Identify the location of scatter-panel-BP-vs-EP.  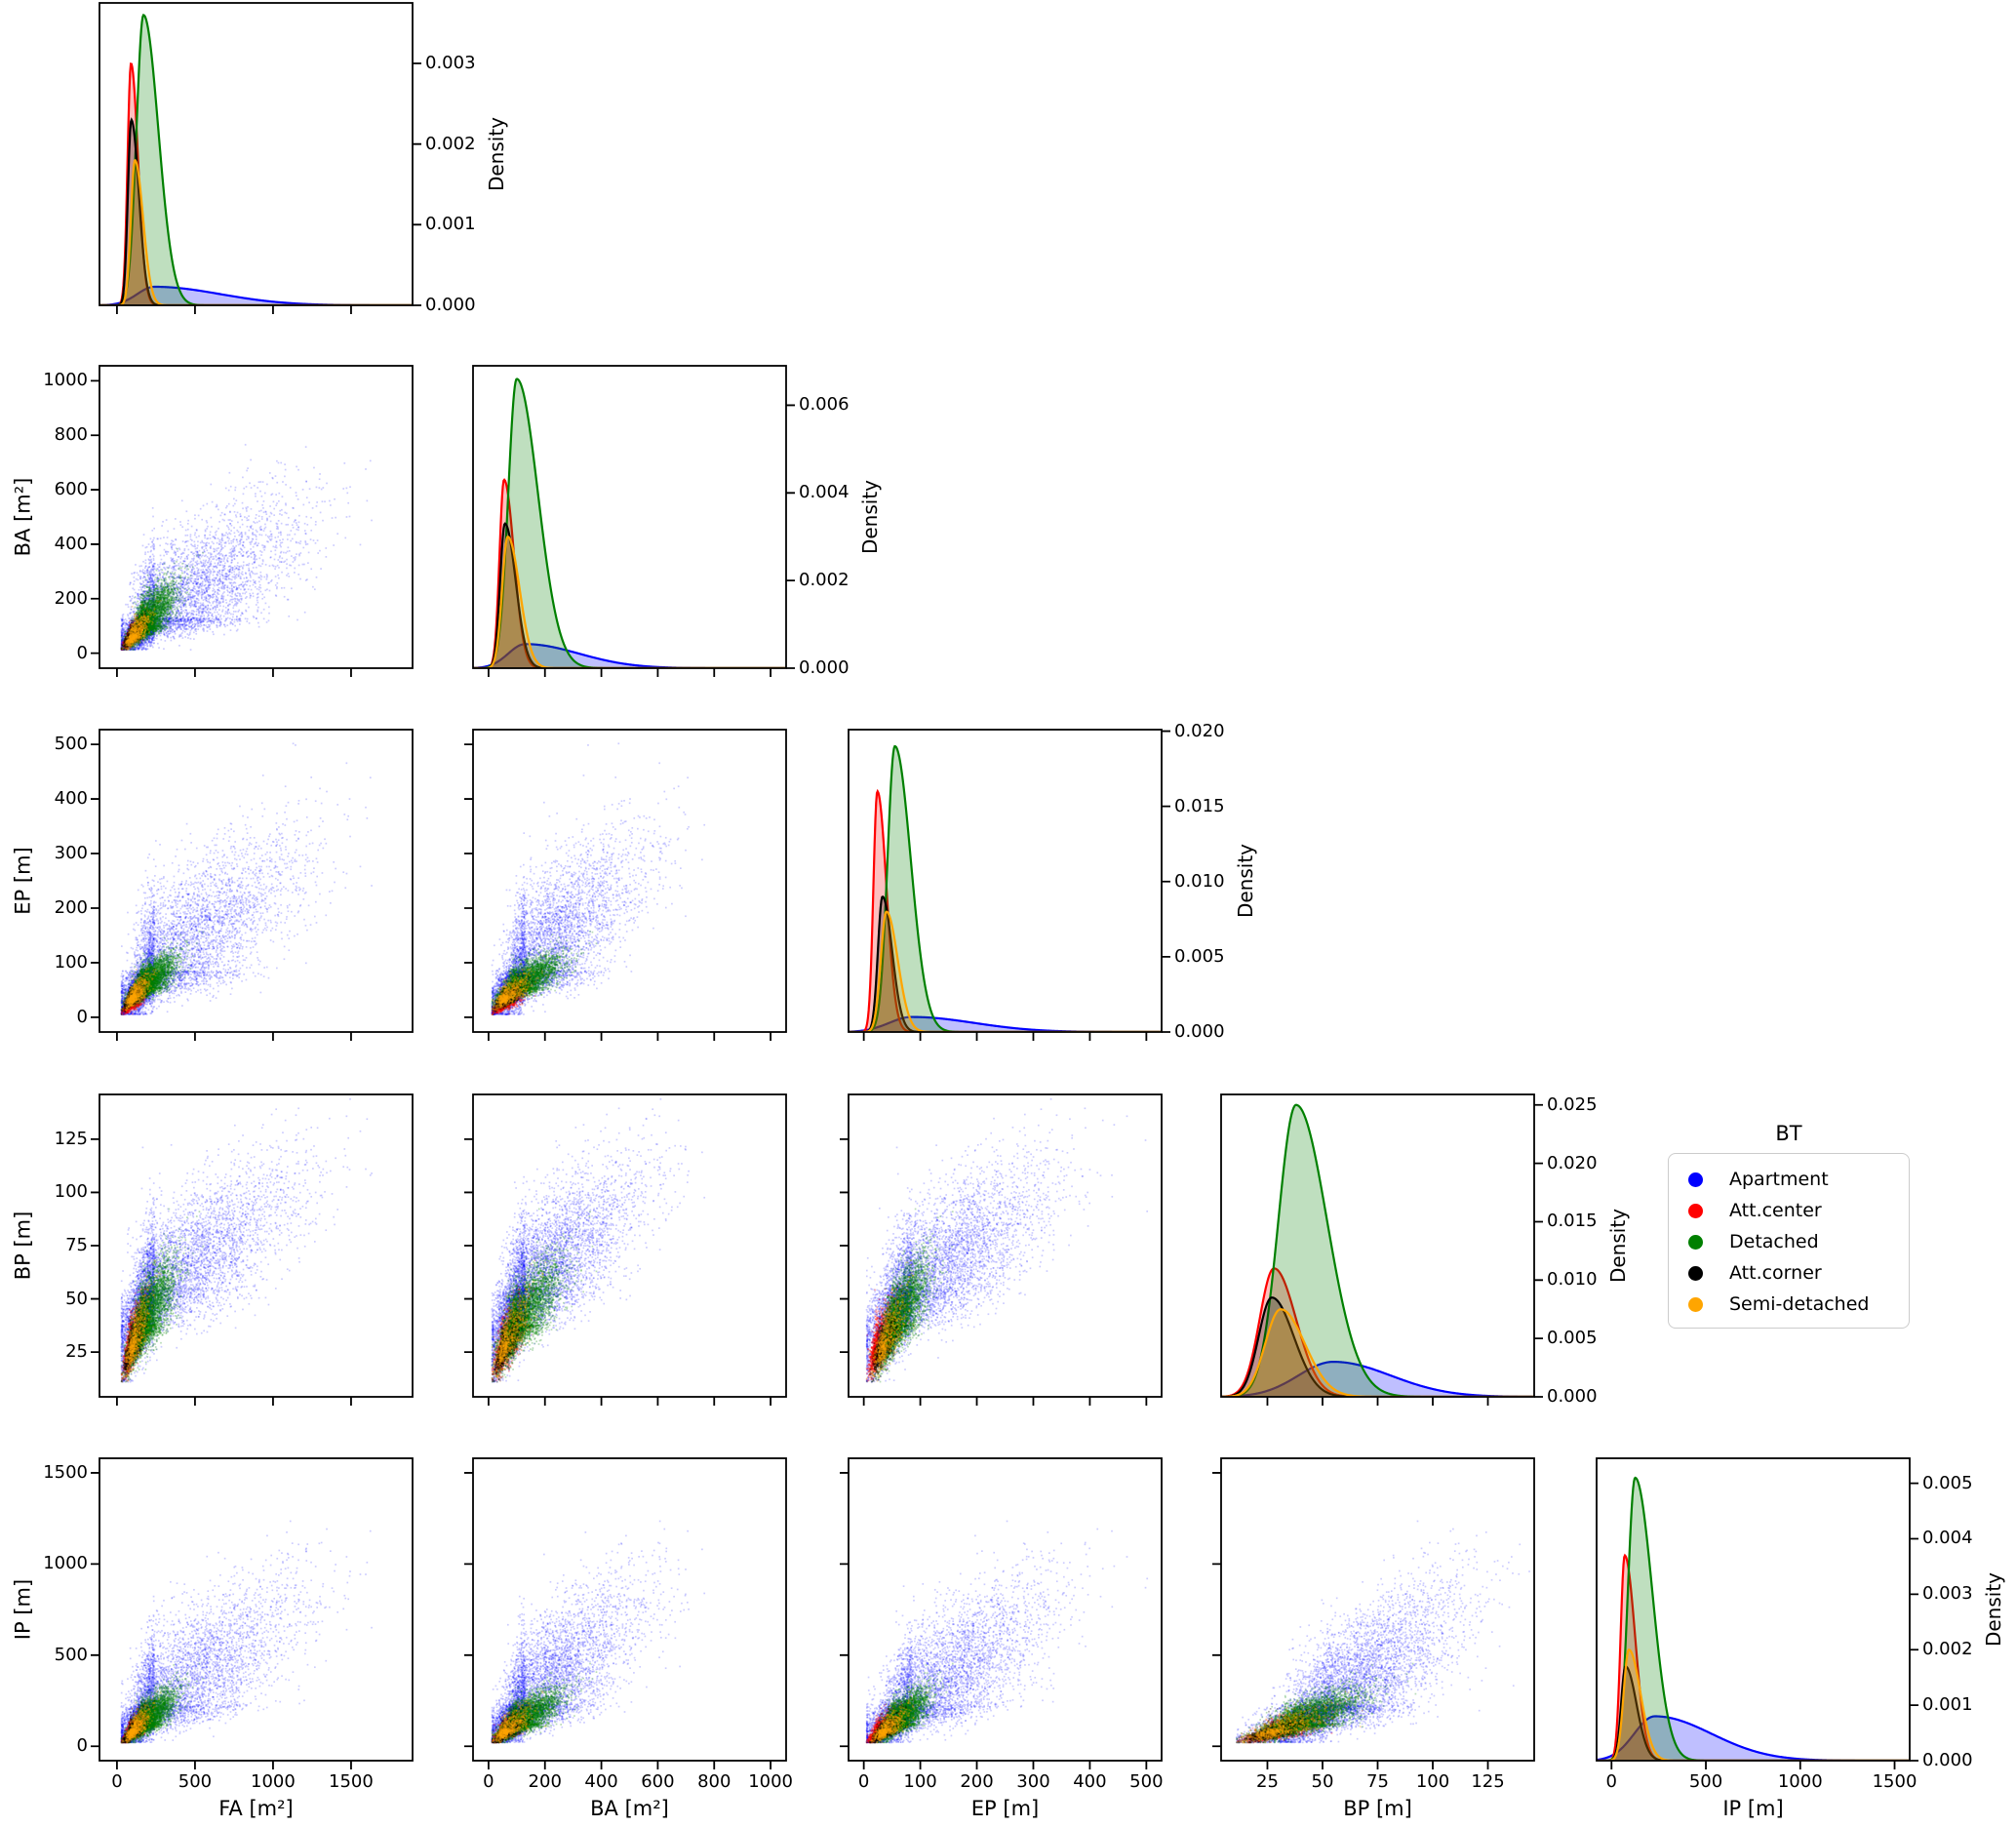
(1005, 1245).